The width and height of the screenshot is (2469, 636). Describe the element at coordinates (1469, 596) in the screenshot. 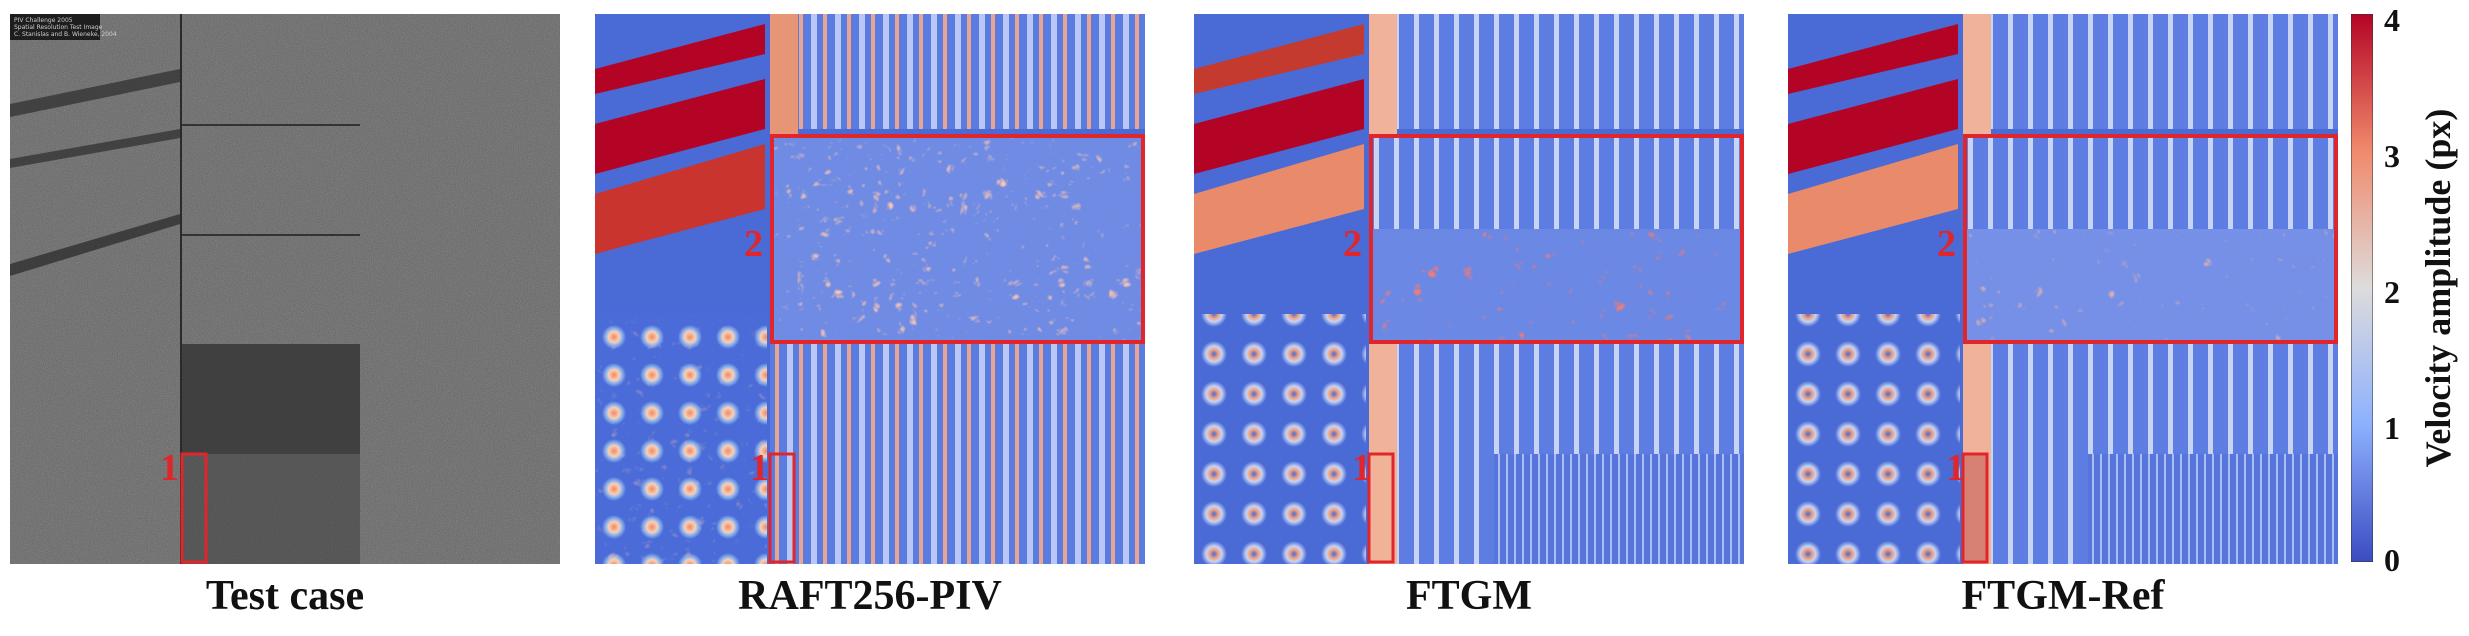

I see `caption-ftgm: FTGM` at that location.